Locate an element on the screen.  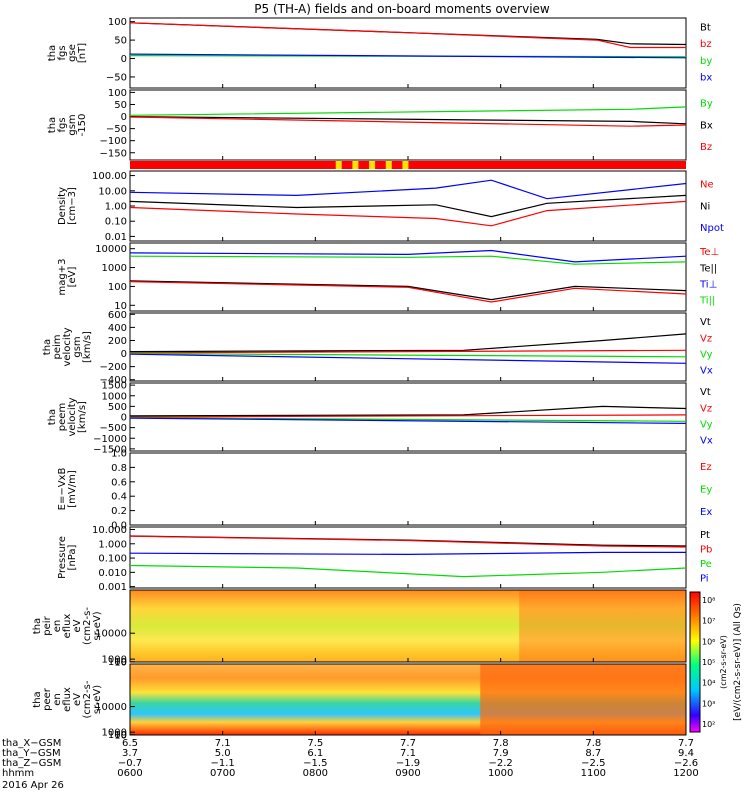
legend-entry: Ez is located at coordinates (706, 467).